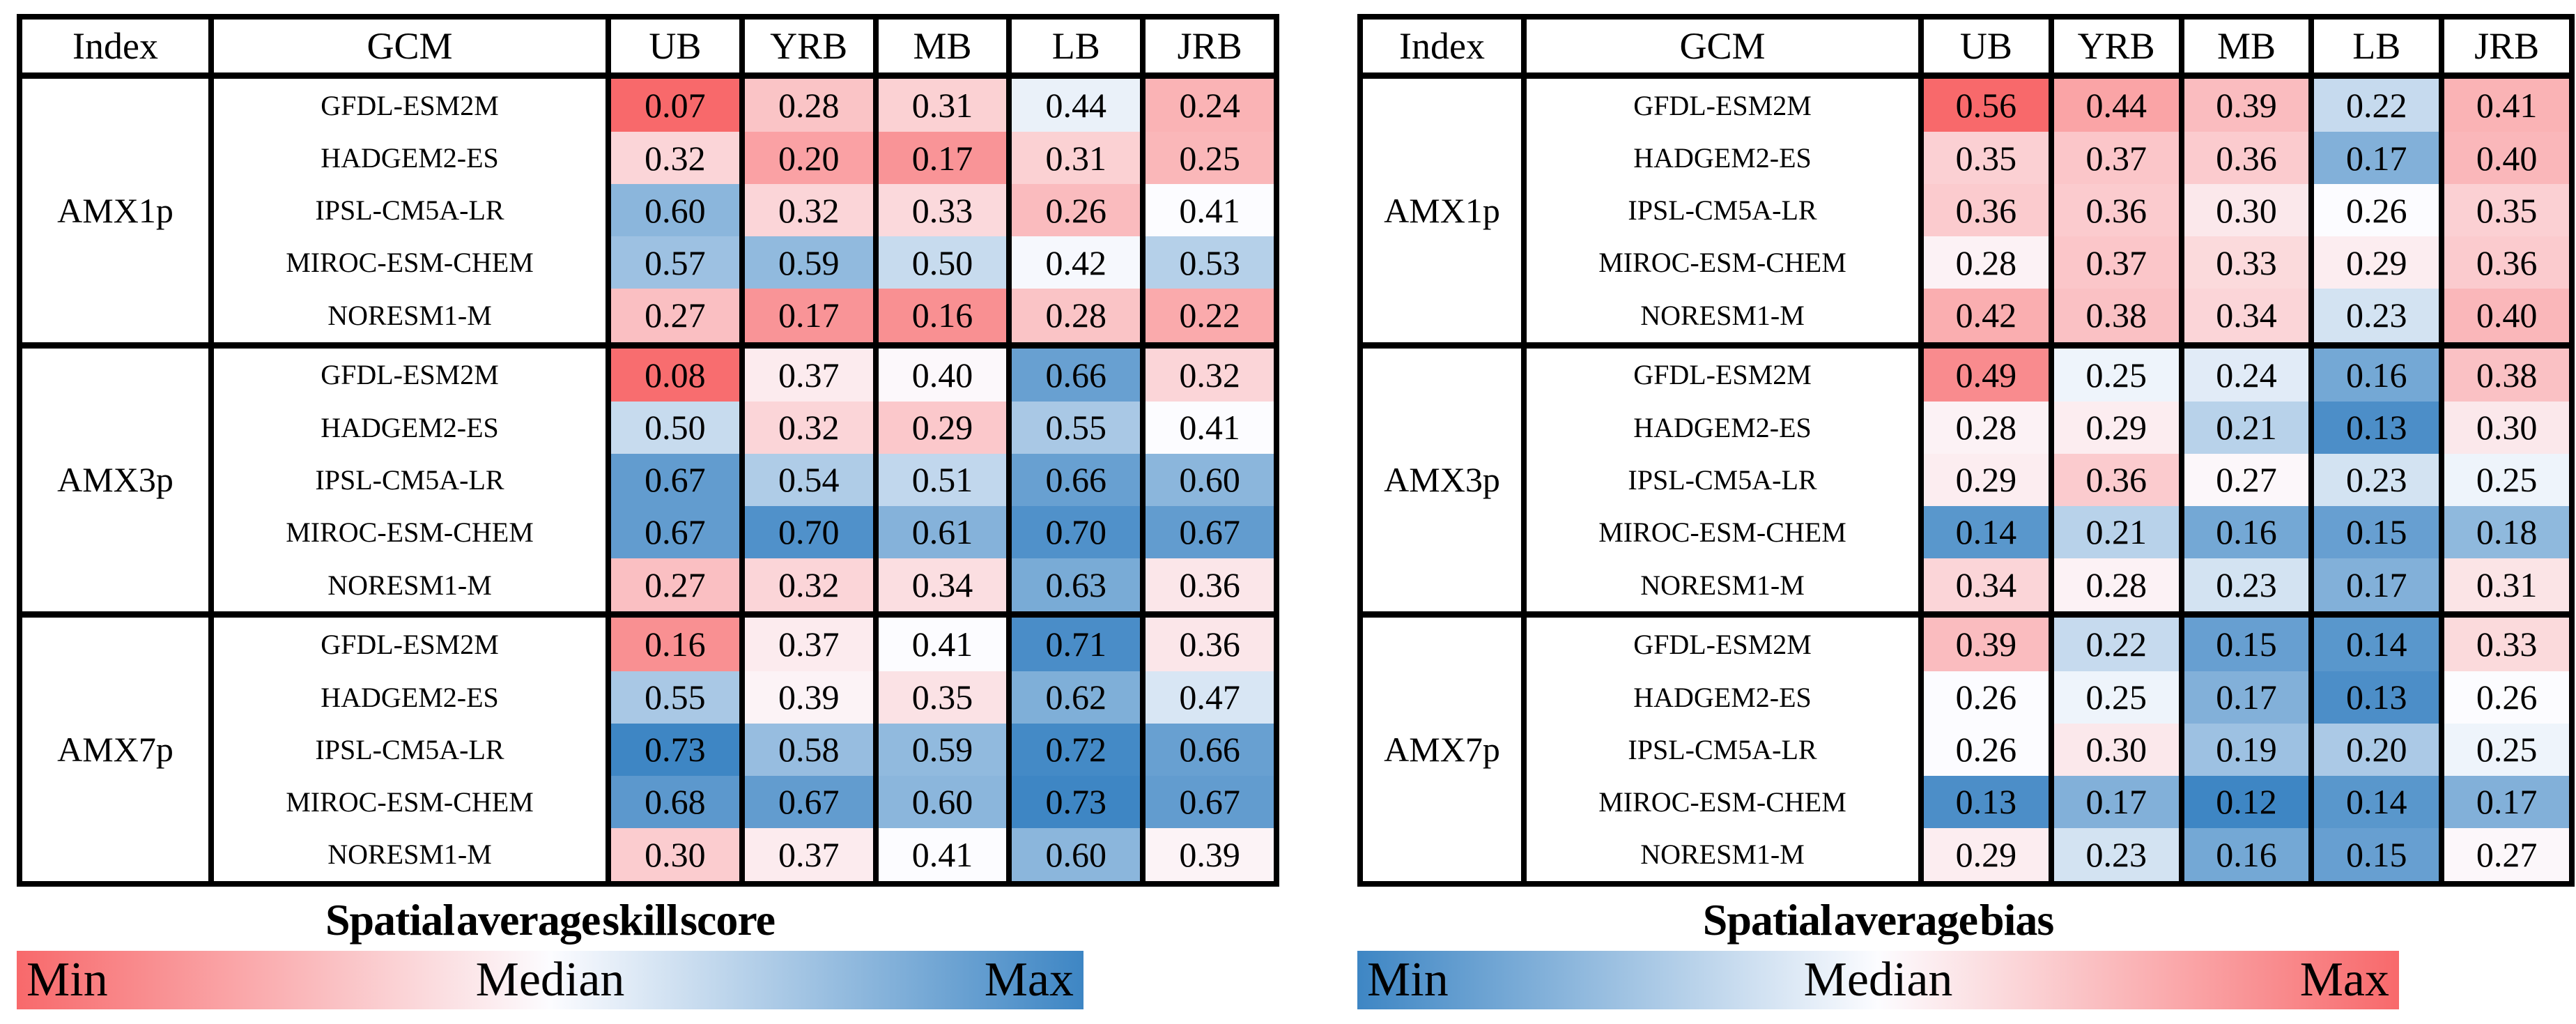 The height and width of the screenshot is (1024, 2576). I want to click on table-row: AMX3p GFDL-ESM2M 0.08 0.37 0.40 0.66 0.32, so click(647, 478).